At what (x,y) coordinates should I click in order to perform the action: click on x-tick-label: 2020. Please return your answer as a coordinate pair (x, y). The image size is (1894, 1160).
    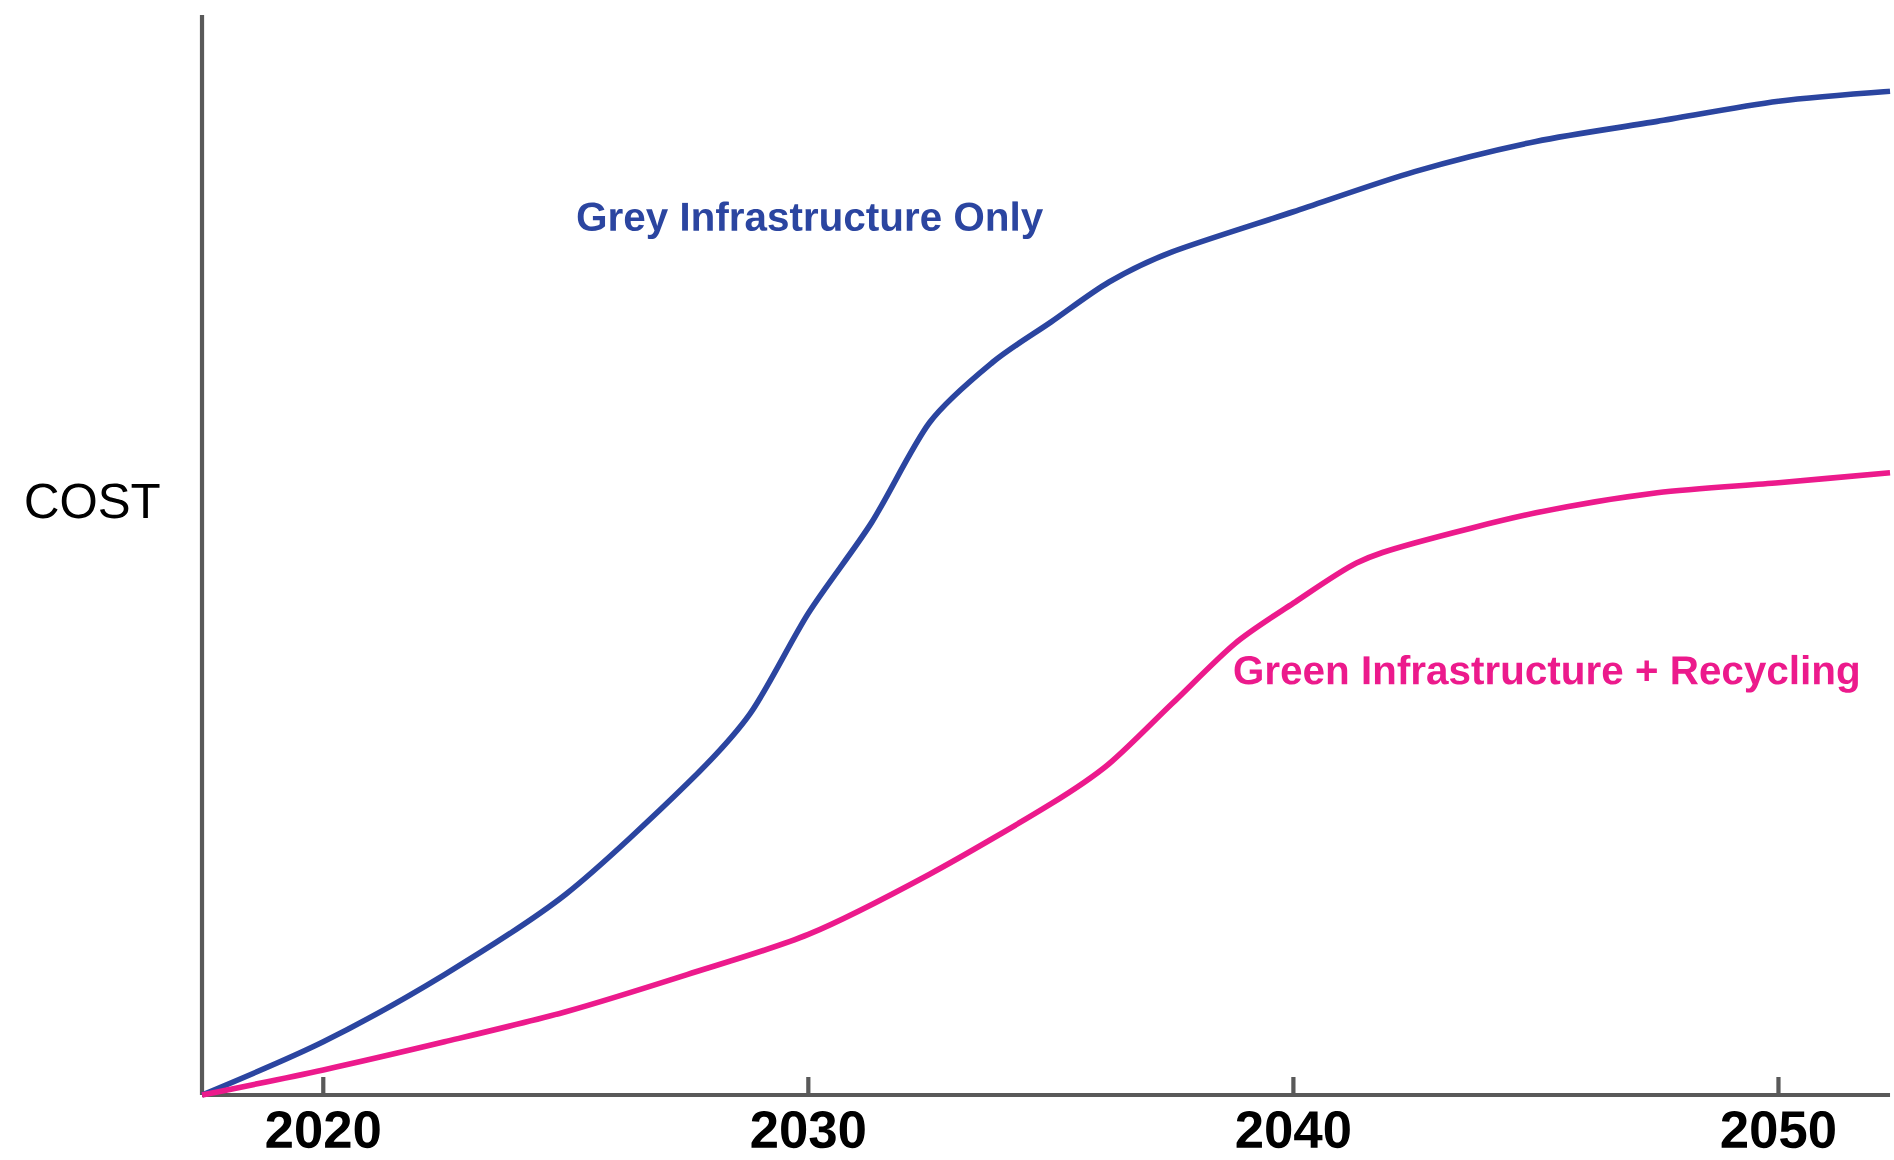
    Looking at the image, I should click on (323, 1129).